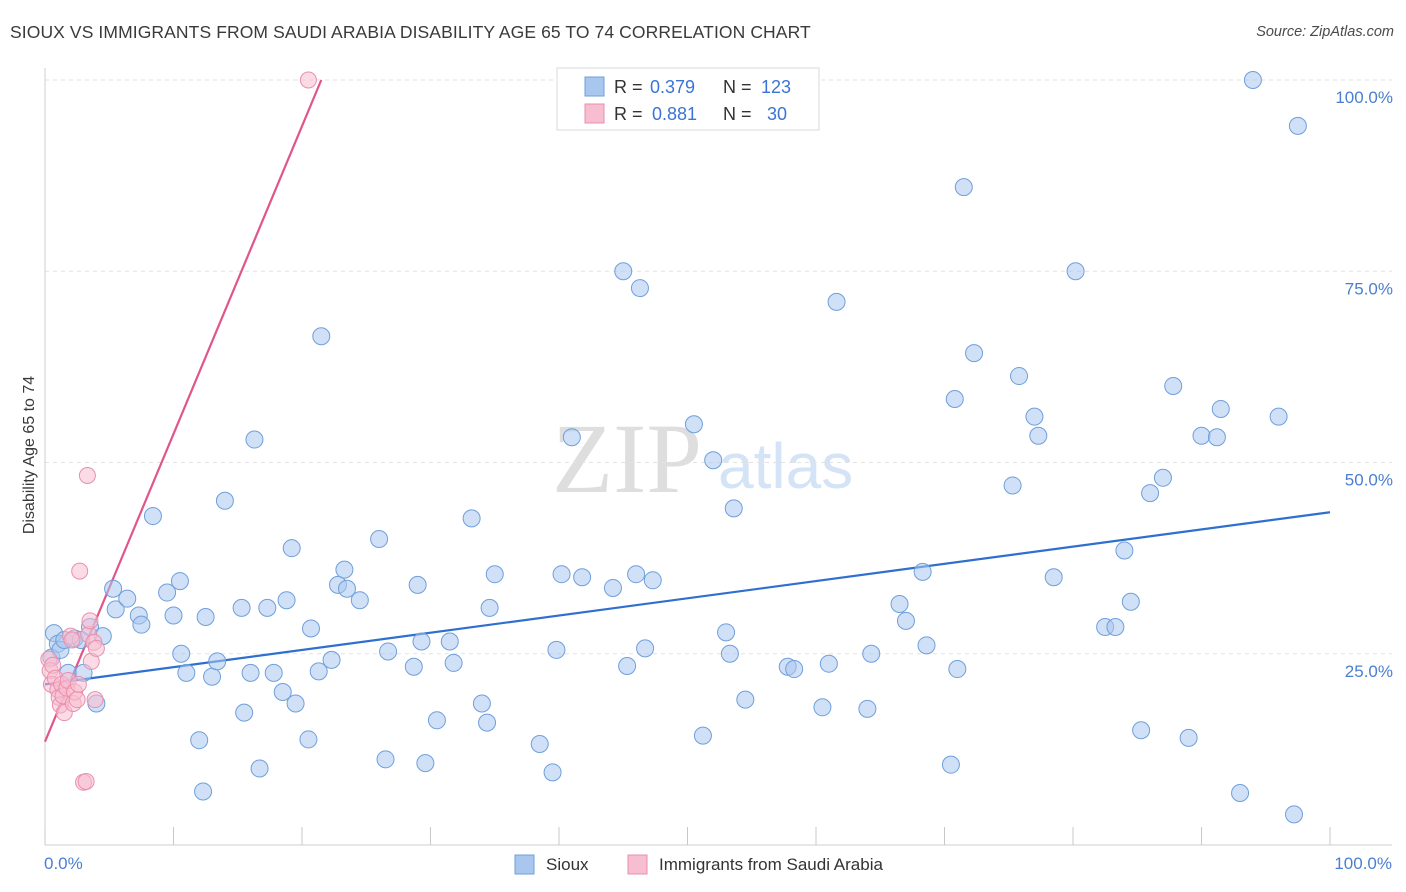  Describe the element at coordinates (672, 87) in the screenshot. I see `legend-r-value: 0.379` at that location.